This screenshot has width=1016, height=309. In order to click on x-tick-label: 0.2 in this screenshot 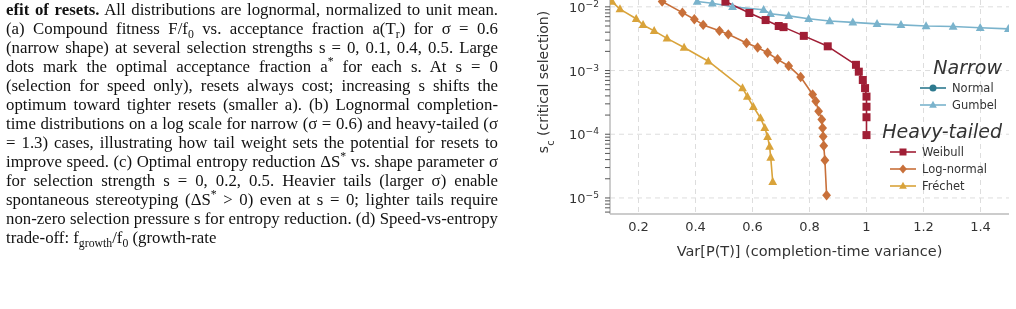, I will do `click(638, 227)`.